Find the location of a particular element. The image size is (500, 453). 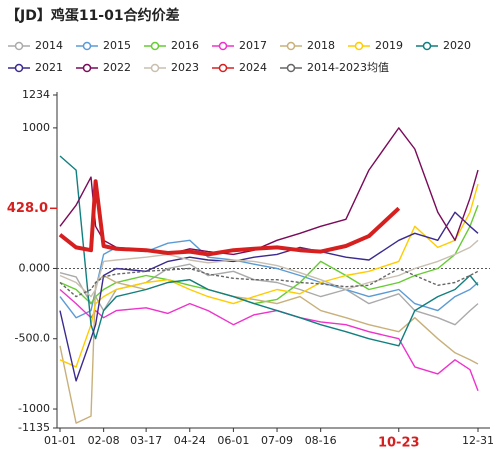

x-tick-label: 04-24 is located at coordinates (190, 440).